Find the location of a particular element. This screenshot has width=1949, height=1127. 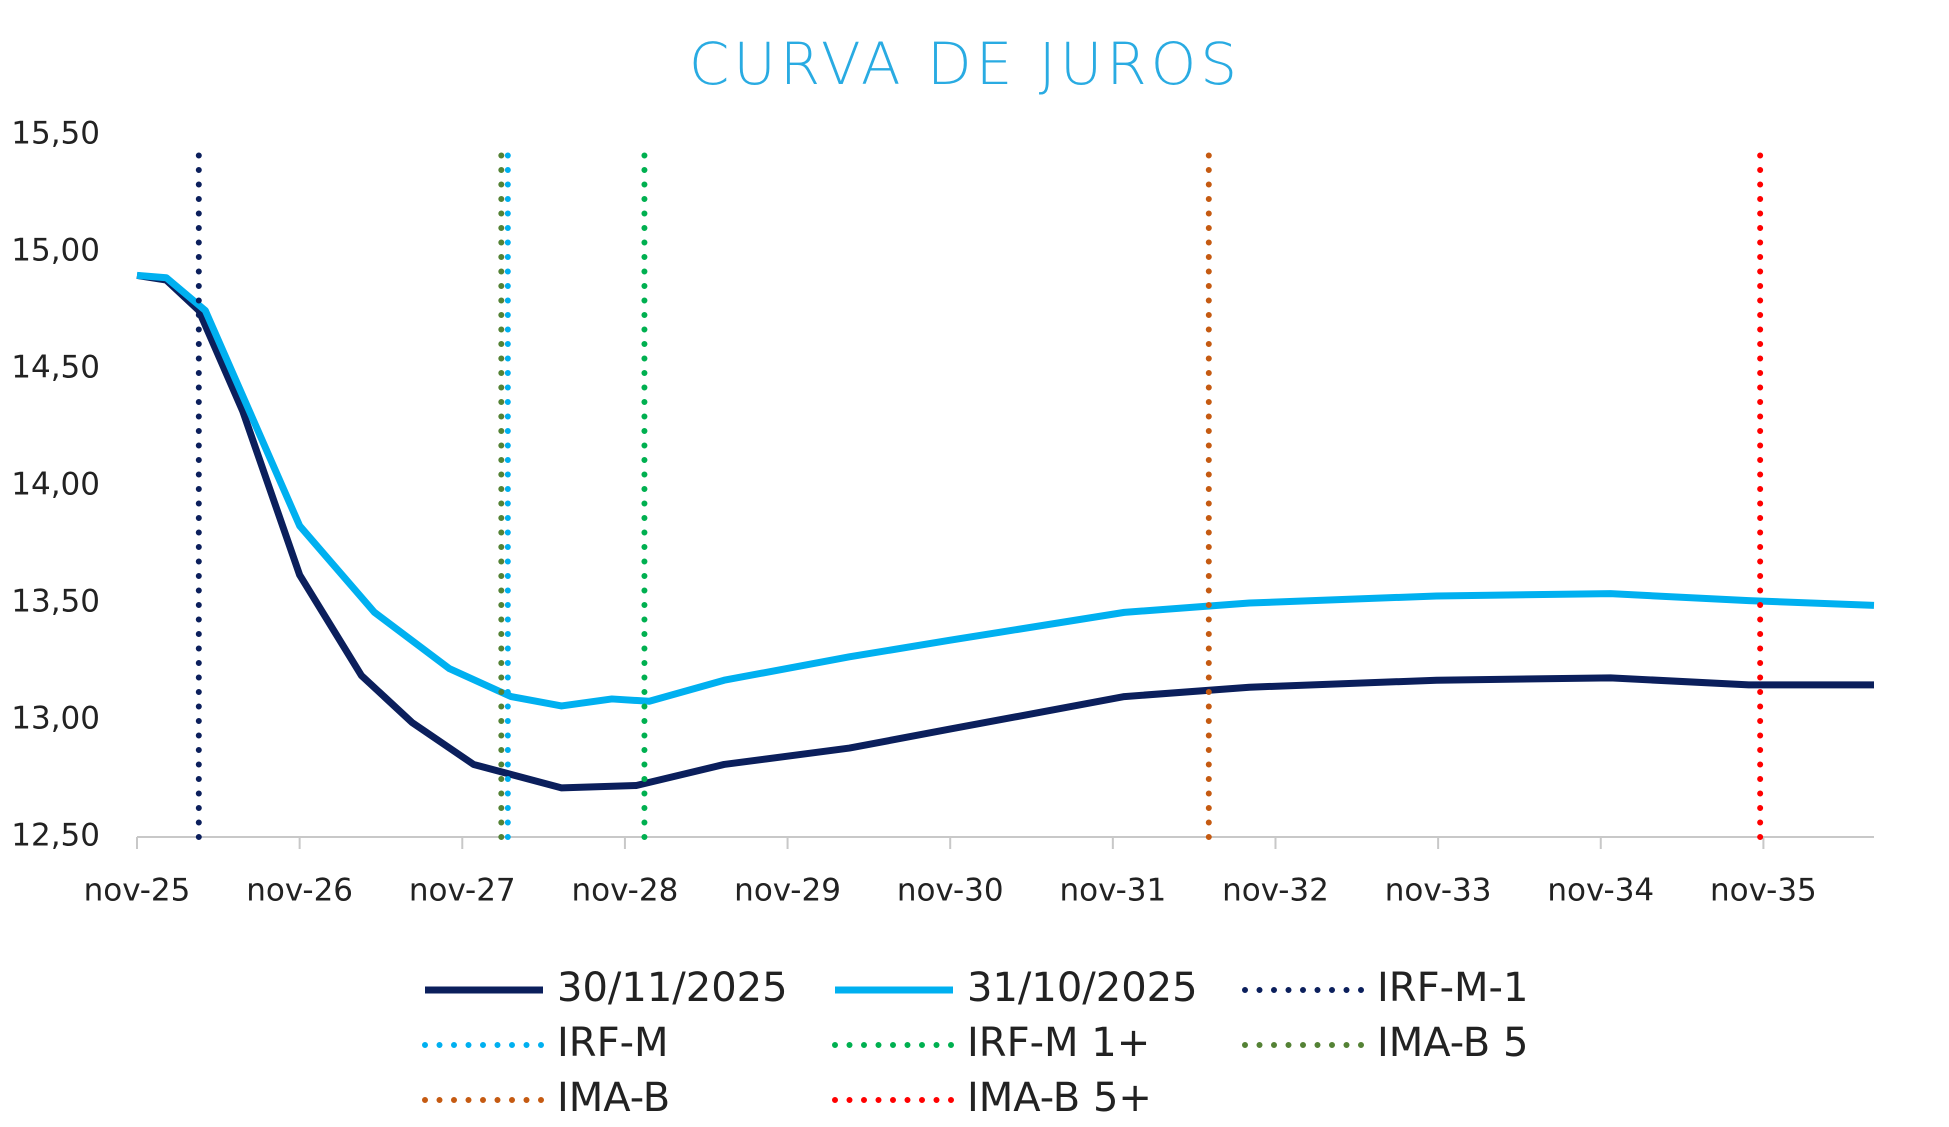

legend-label: IMA-B 5 is located at coordinates (1452, 1043).